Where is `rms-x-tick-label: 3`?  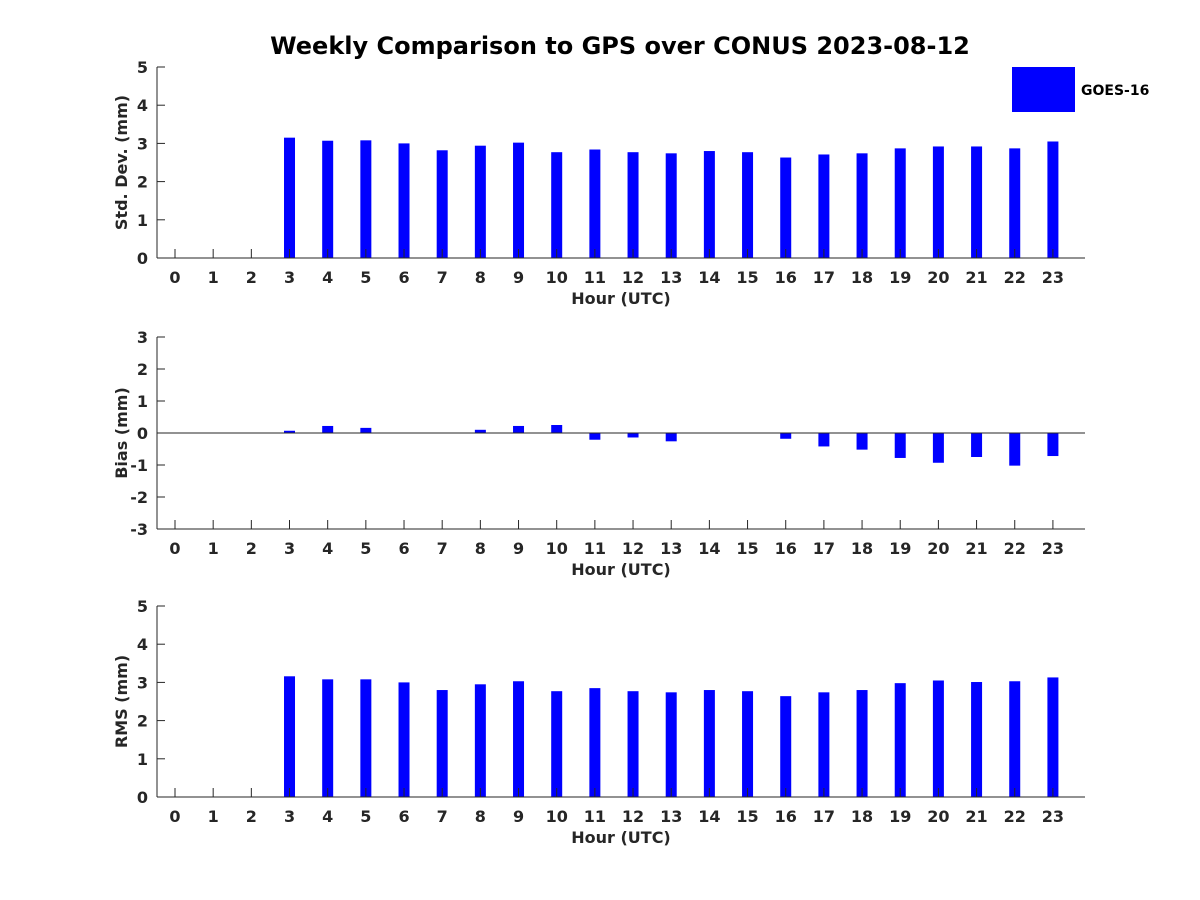 rms-x-tick-label: 3 is located at coordinates (289, 816).